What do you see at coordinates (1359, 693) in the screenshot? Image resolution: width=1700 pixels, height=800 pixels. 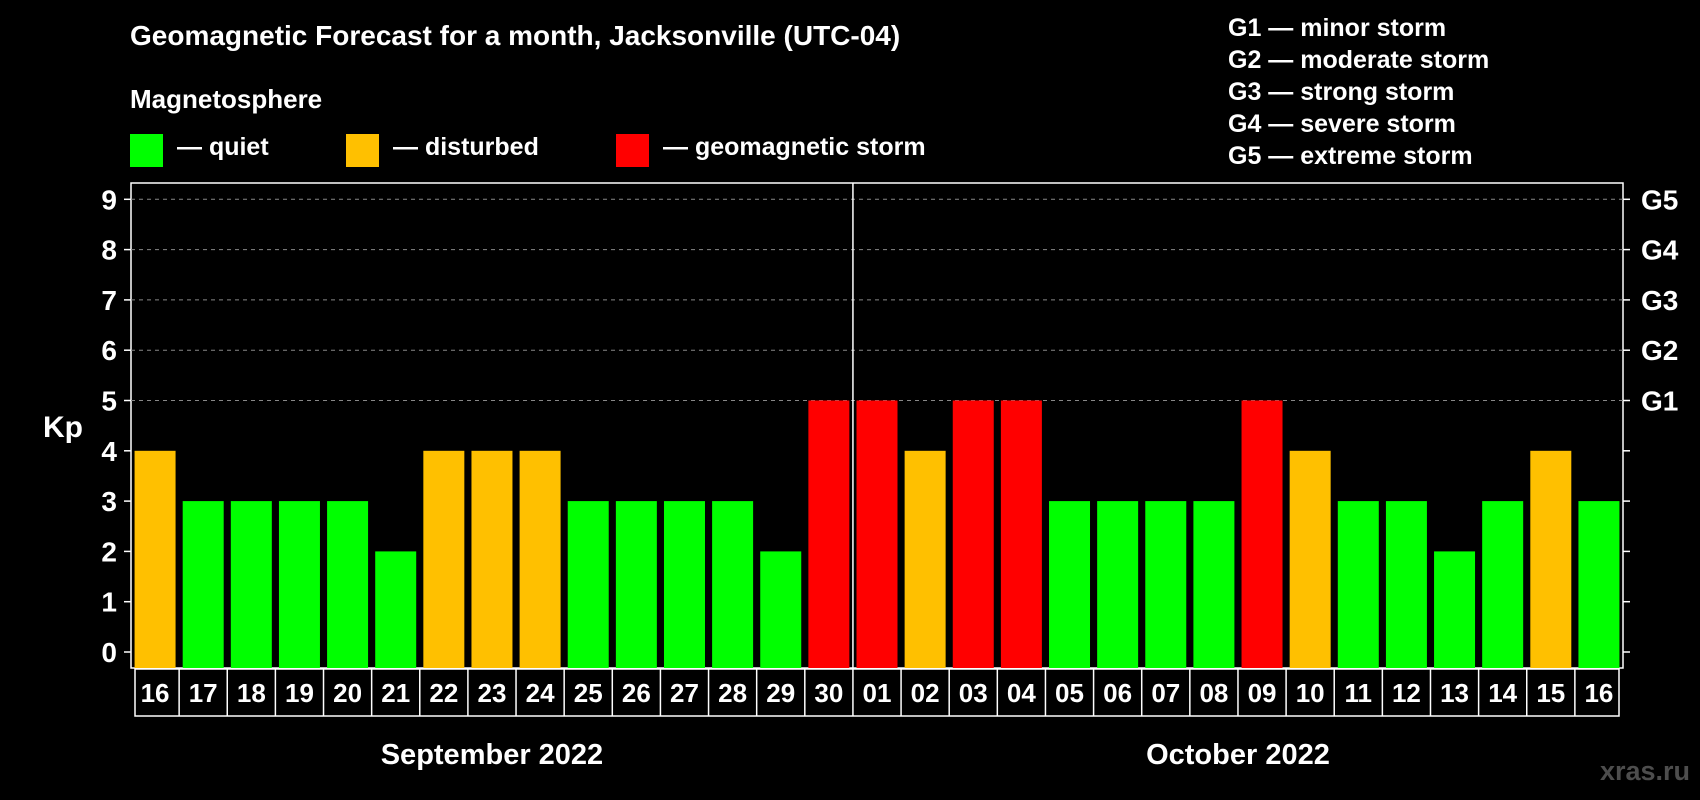 I see `date-label-26: 11` at bounding box center [1359, 693].